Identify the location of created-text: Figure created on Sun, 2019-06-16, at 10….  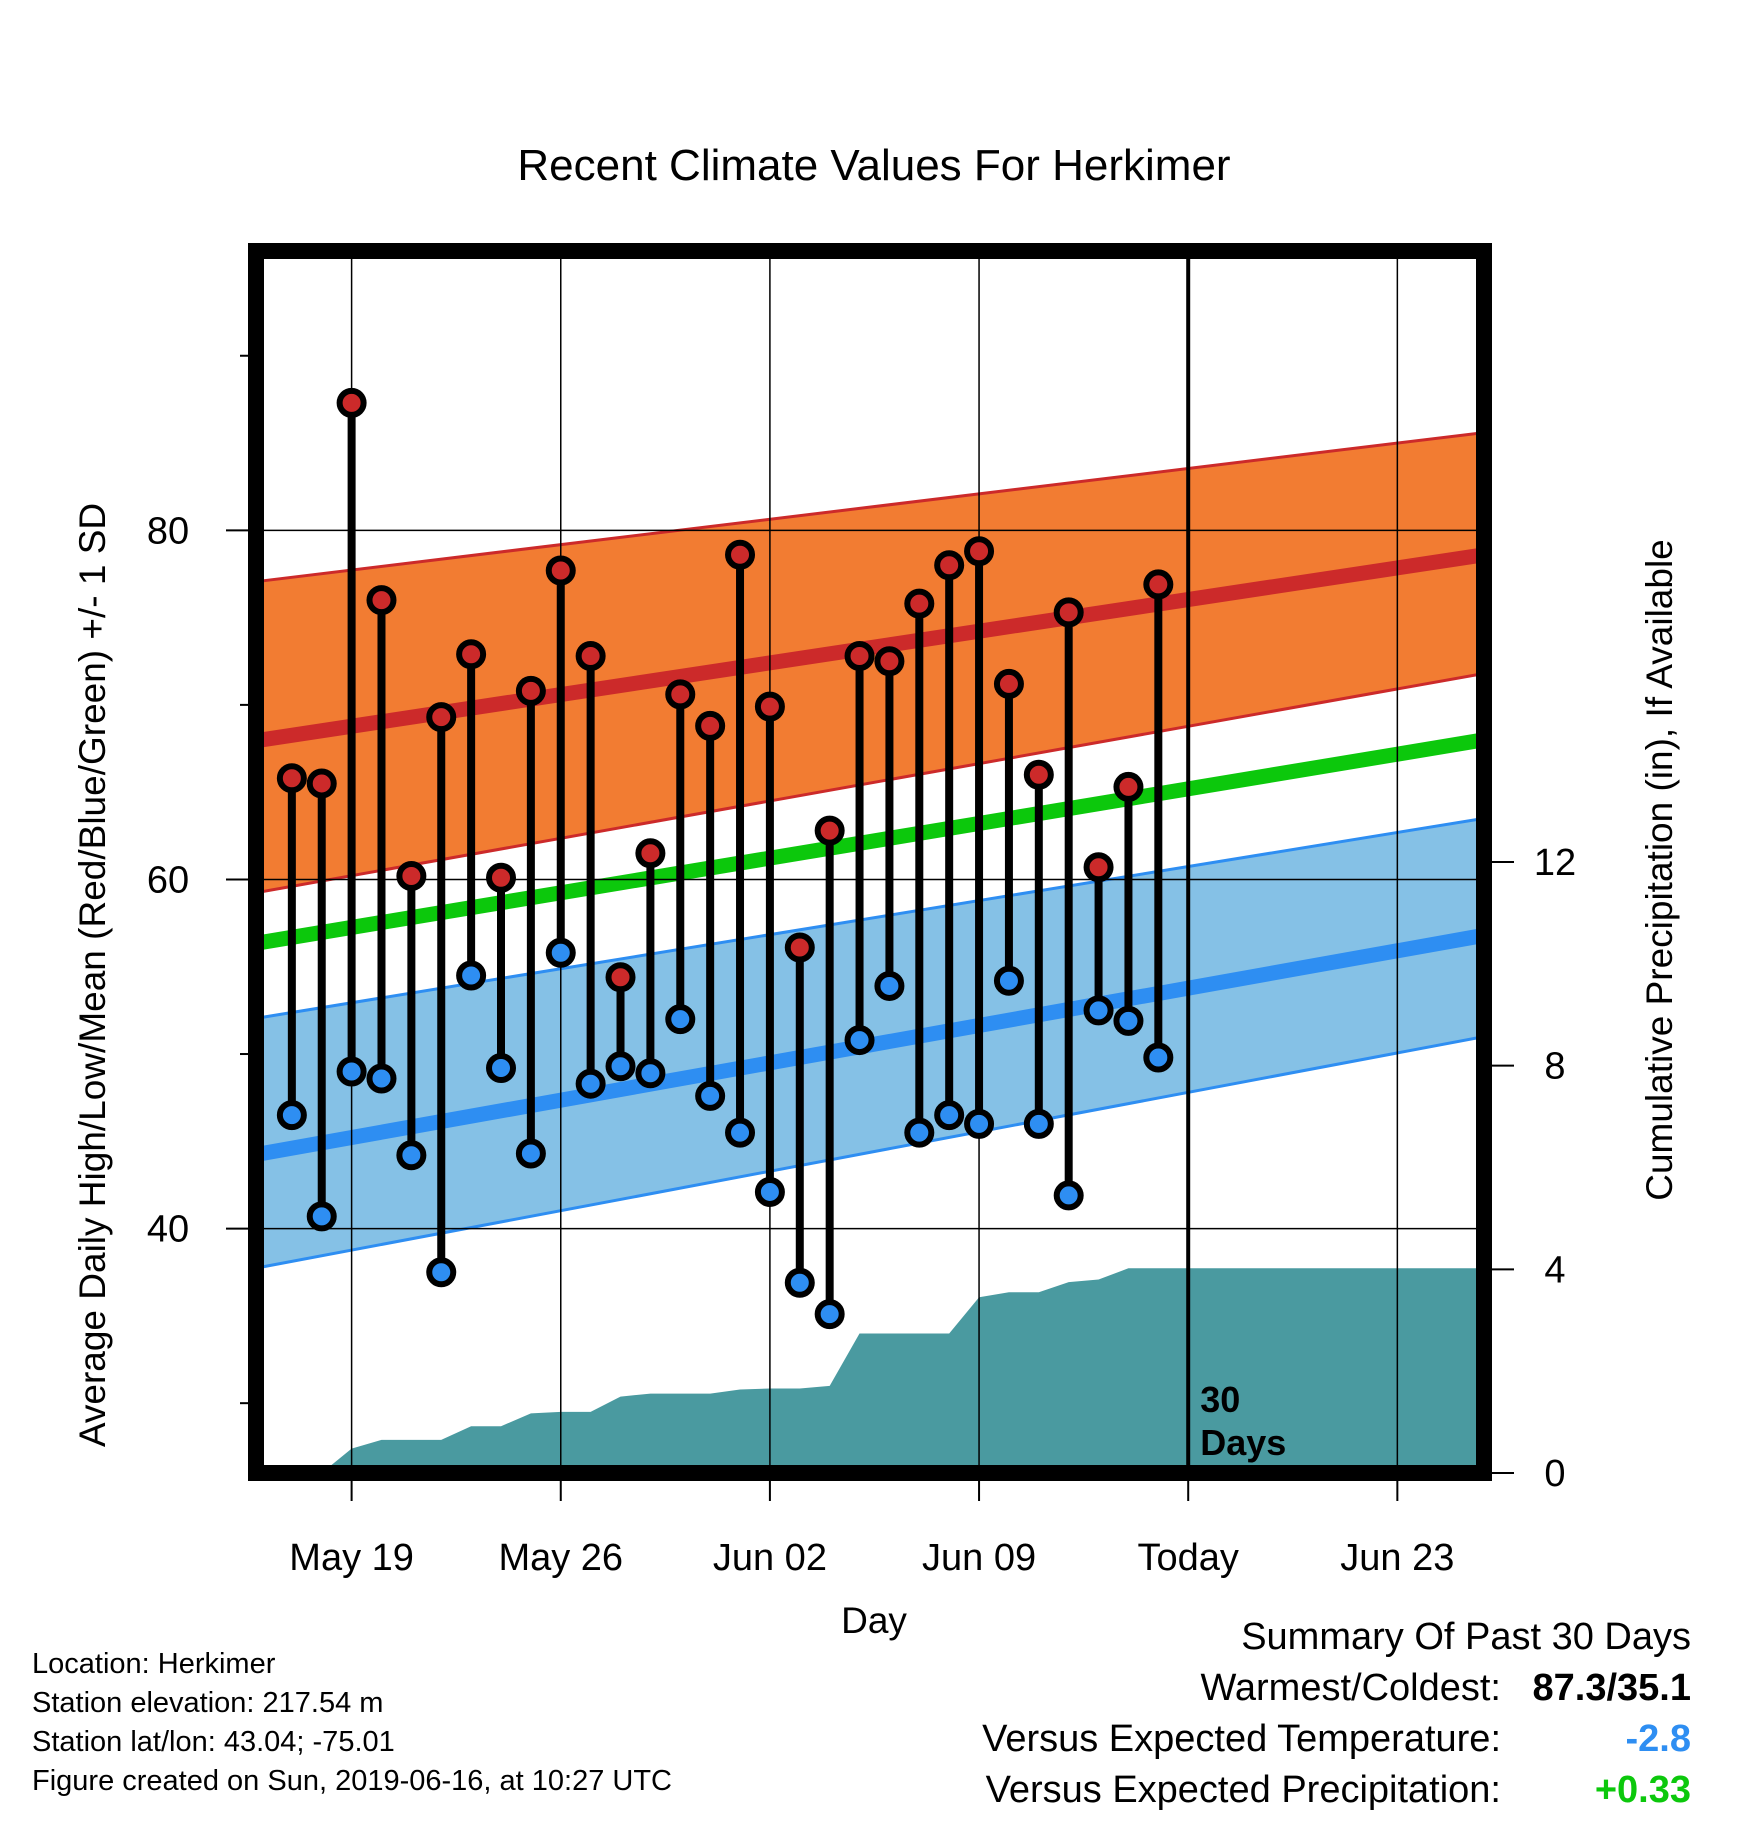
(352, 1781).